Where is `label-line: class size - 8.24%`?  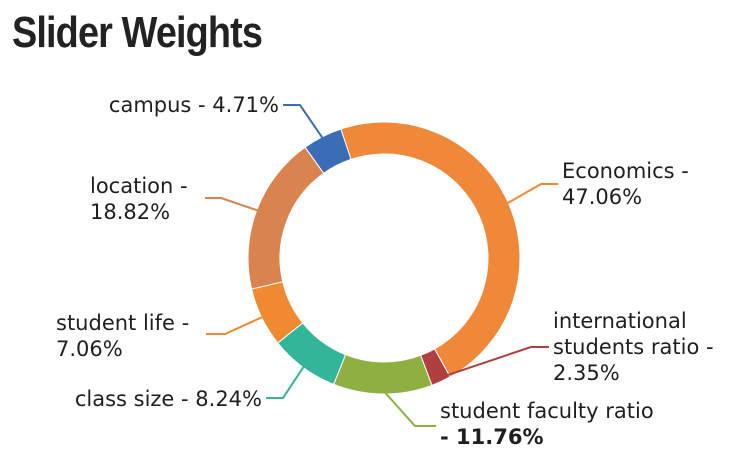 label-line: class size - 8.24% is located at coordinates (168, 399).